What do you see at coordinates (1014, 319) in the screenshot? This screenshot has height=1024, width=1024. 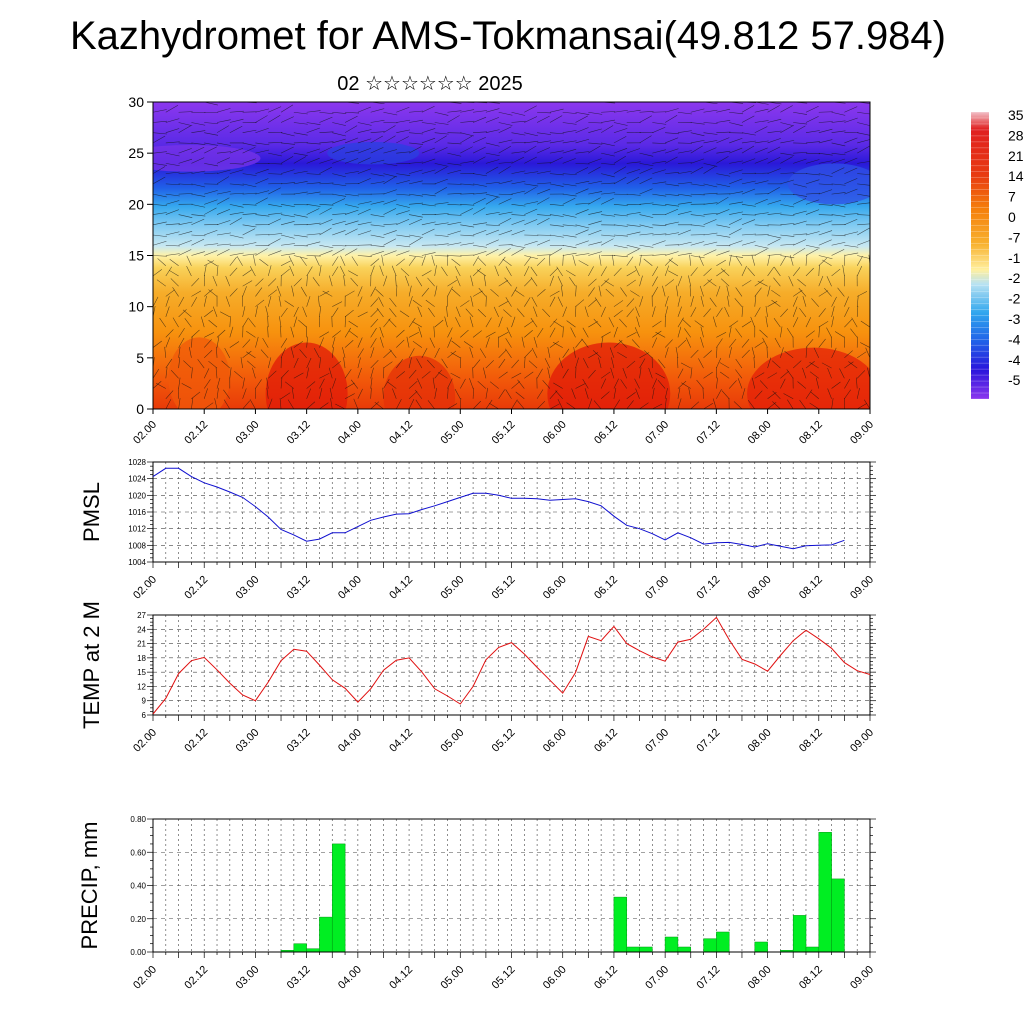 I see `colorbar-label: -3` at bounding box center [1014, 319].